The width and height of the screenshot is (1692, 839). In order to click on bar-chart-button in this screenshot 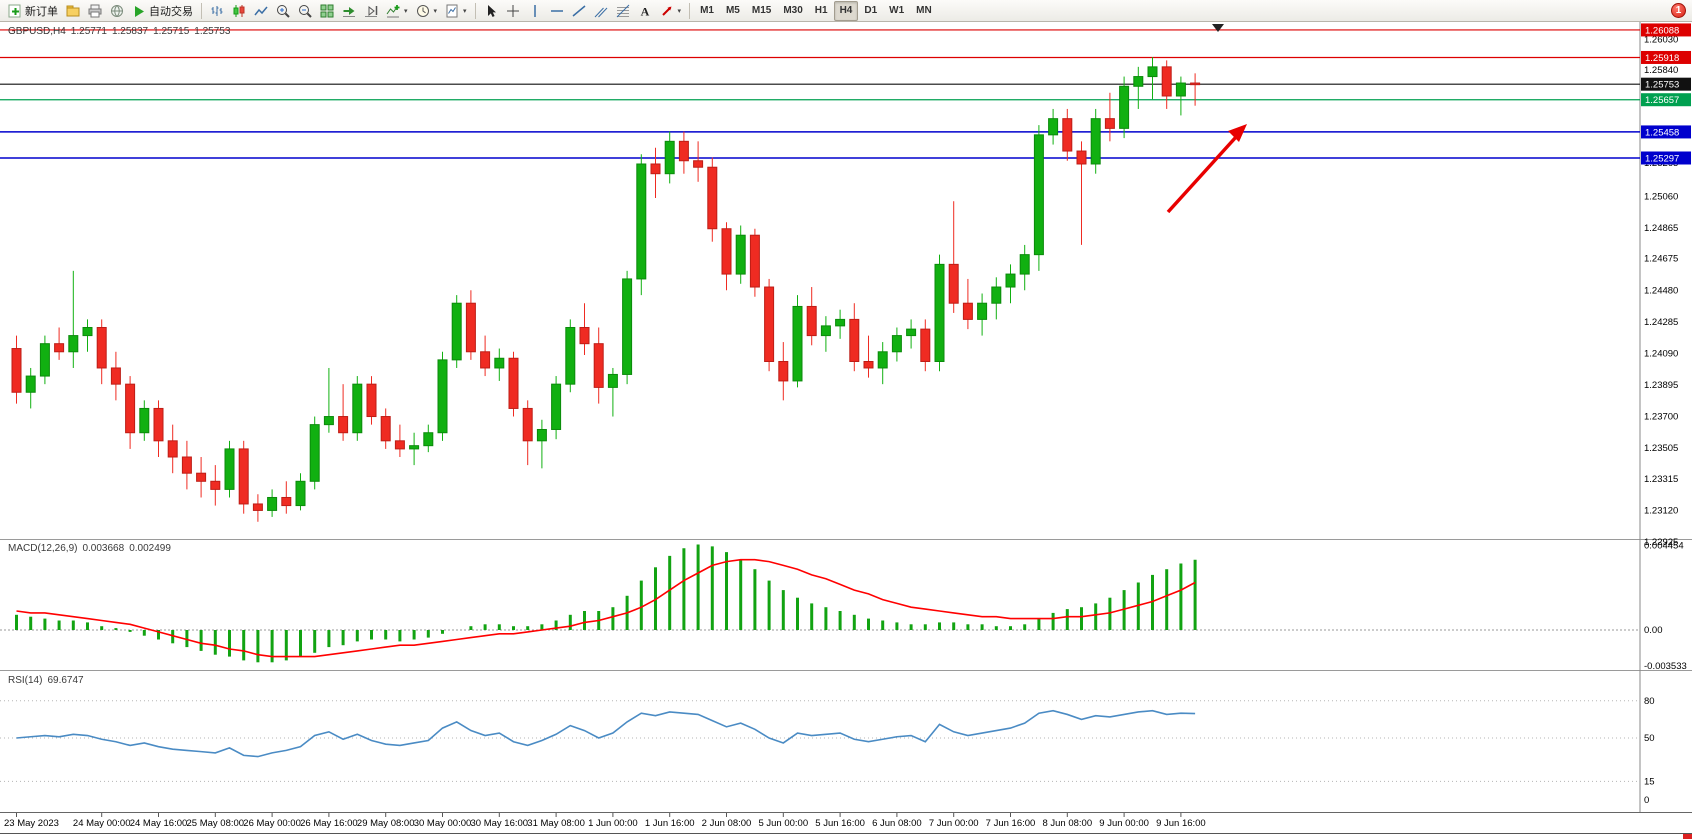, I will do `click(217, 11)`.